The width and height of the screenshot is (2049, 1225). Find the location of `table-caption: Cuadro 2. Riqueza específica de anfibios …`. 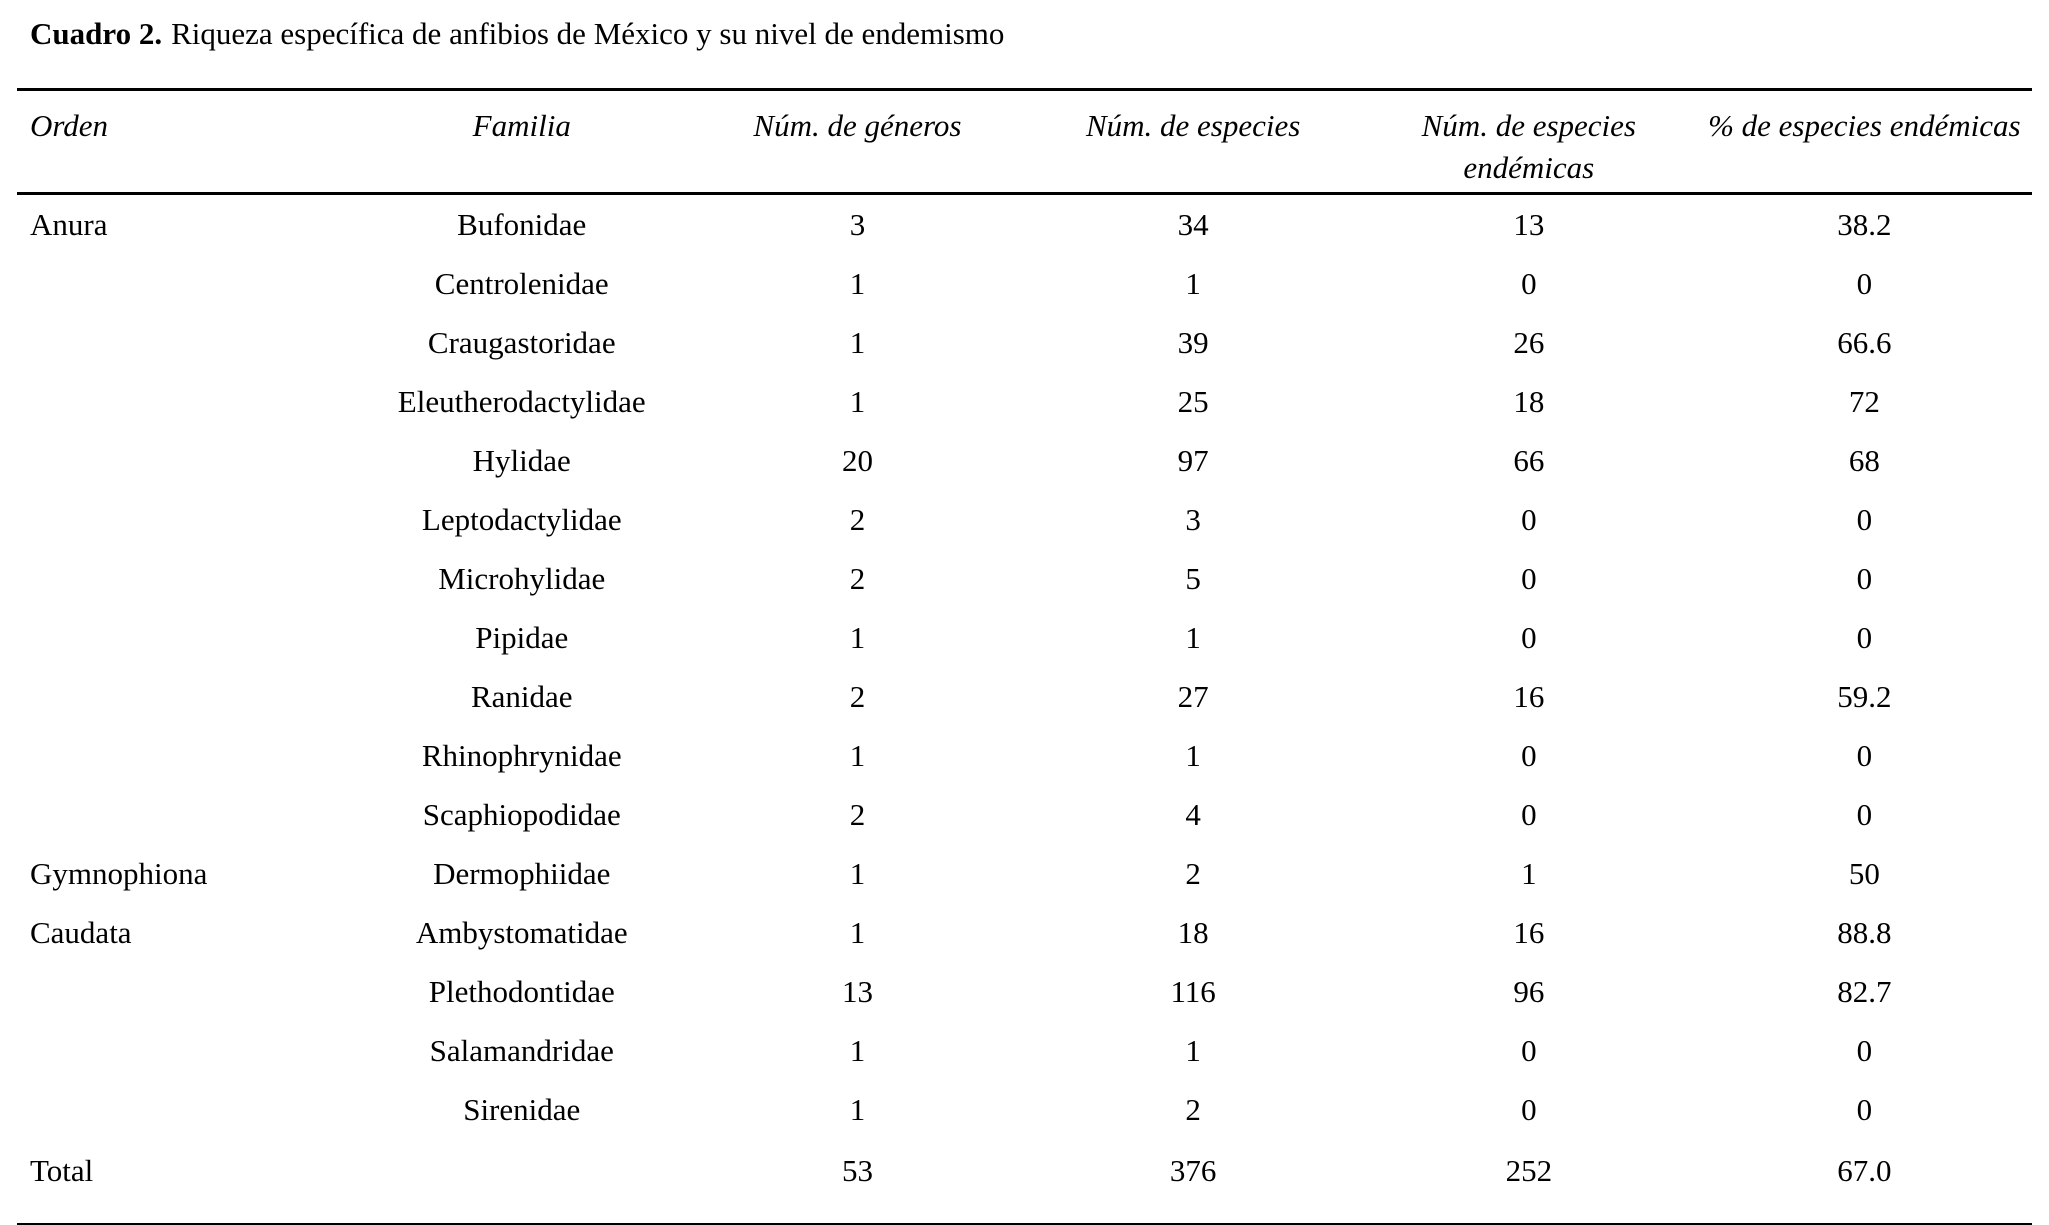

table-caption: Cuadro 2. Riqueza específica de anfibios … is located at coordinates (1024, 28).